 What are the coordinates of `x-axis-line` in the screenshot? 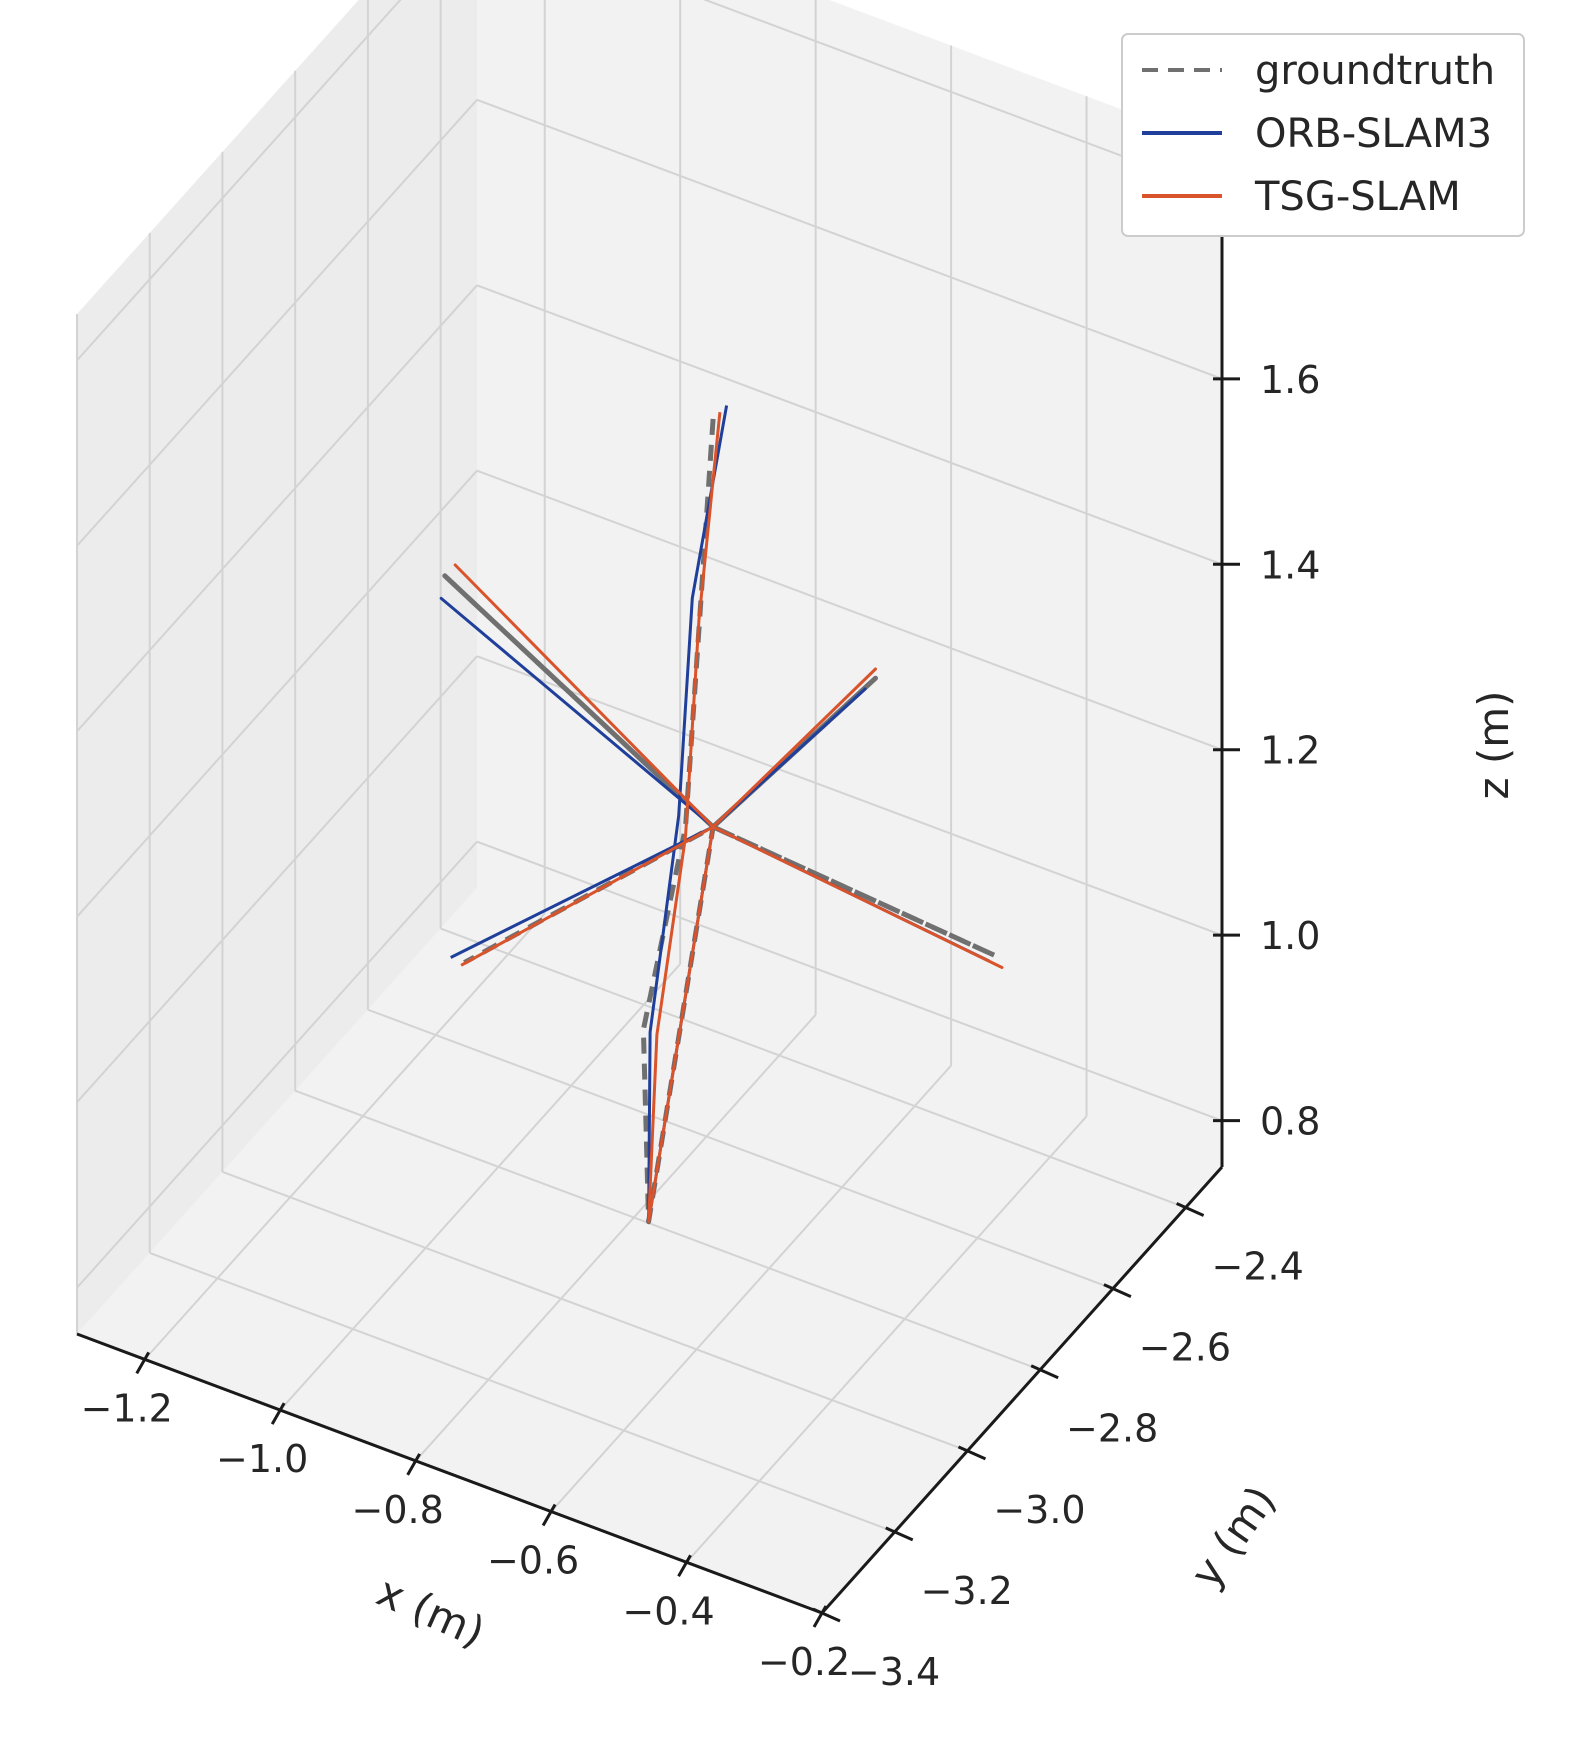 It's located at (449, 1473).